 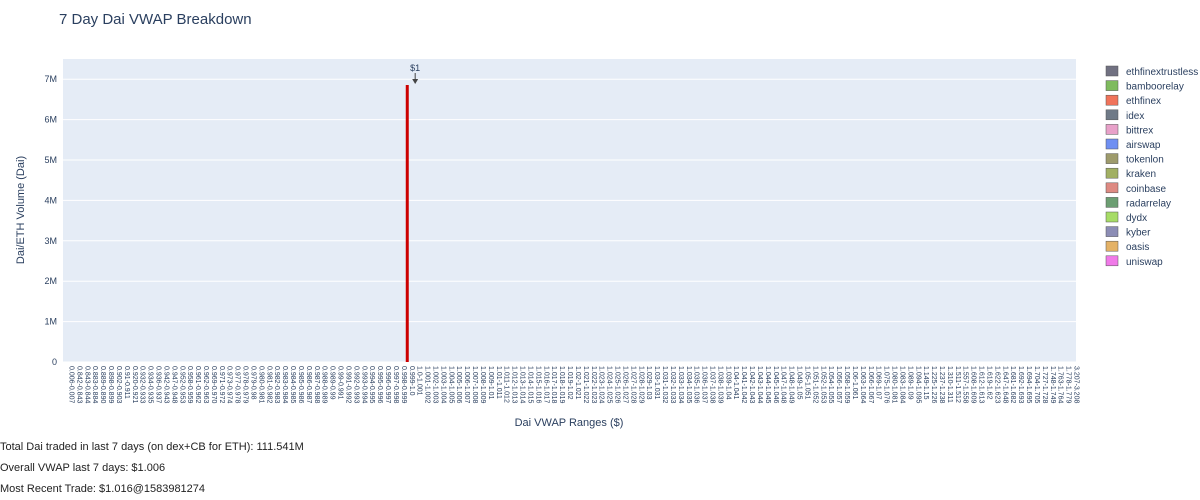 What do you see at coordinates (1036, 384) in the screenshot?
I see `x-tick-label: 1.704-1.705` at bounding box center [1036, 384].